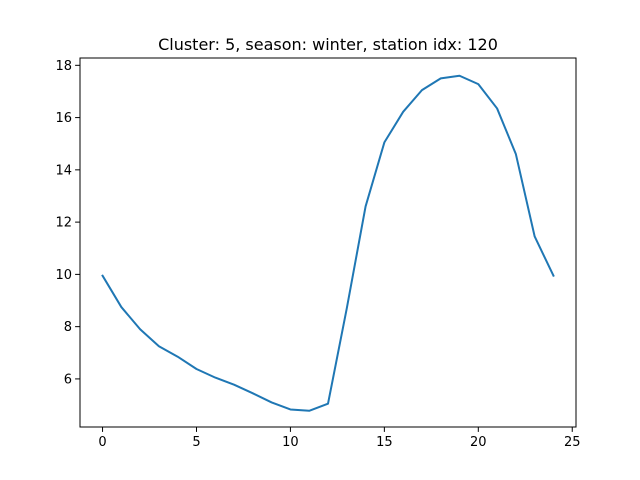  Describe the element at coordinates (572, 442) in the screenshot. I see `x-tick-label: 25` at that location.